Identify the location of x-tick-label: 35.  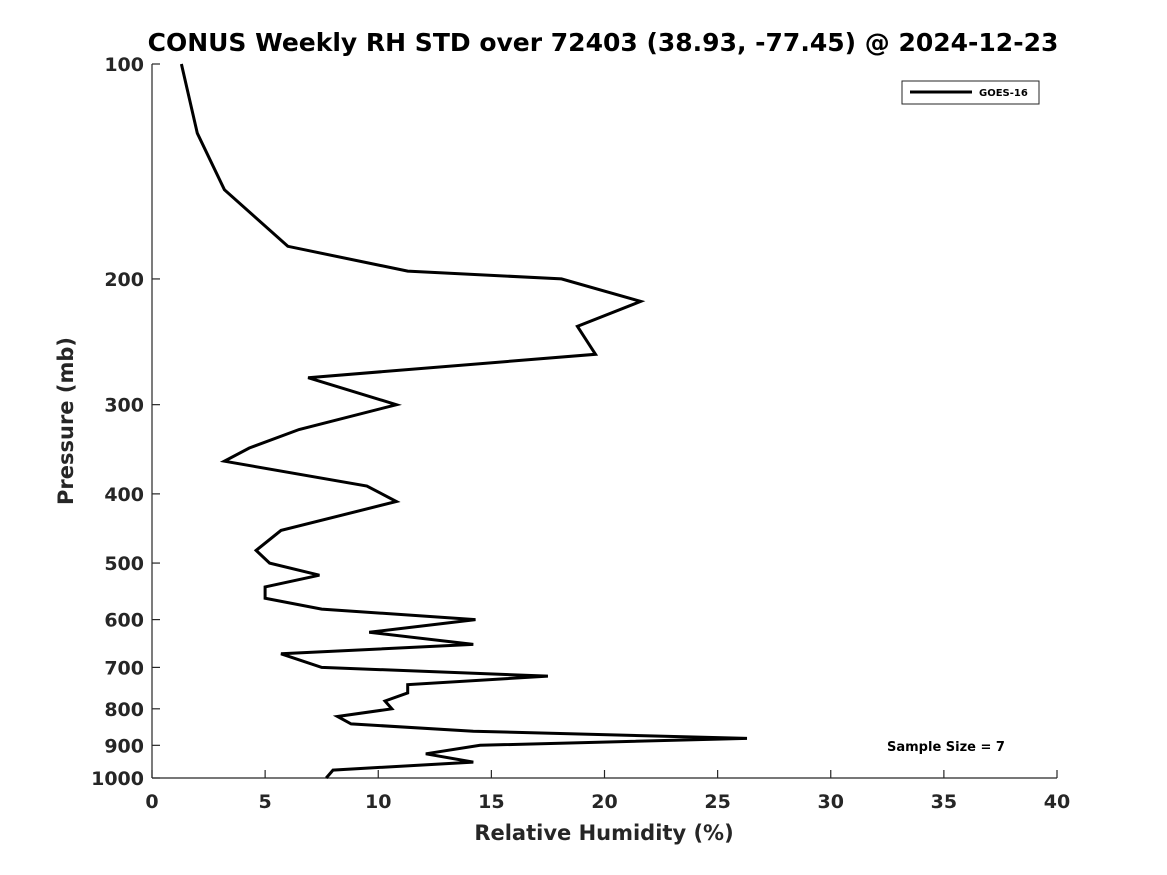
(944, 802).